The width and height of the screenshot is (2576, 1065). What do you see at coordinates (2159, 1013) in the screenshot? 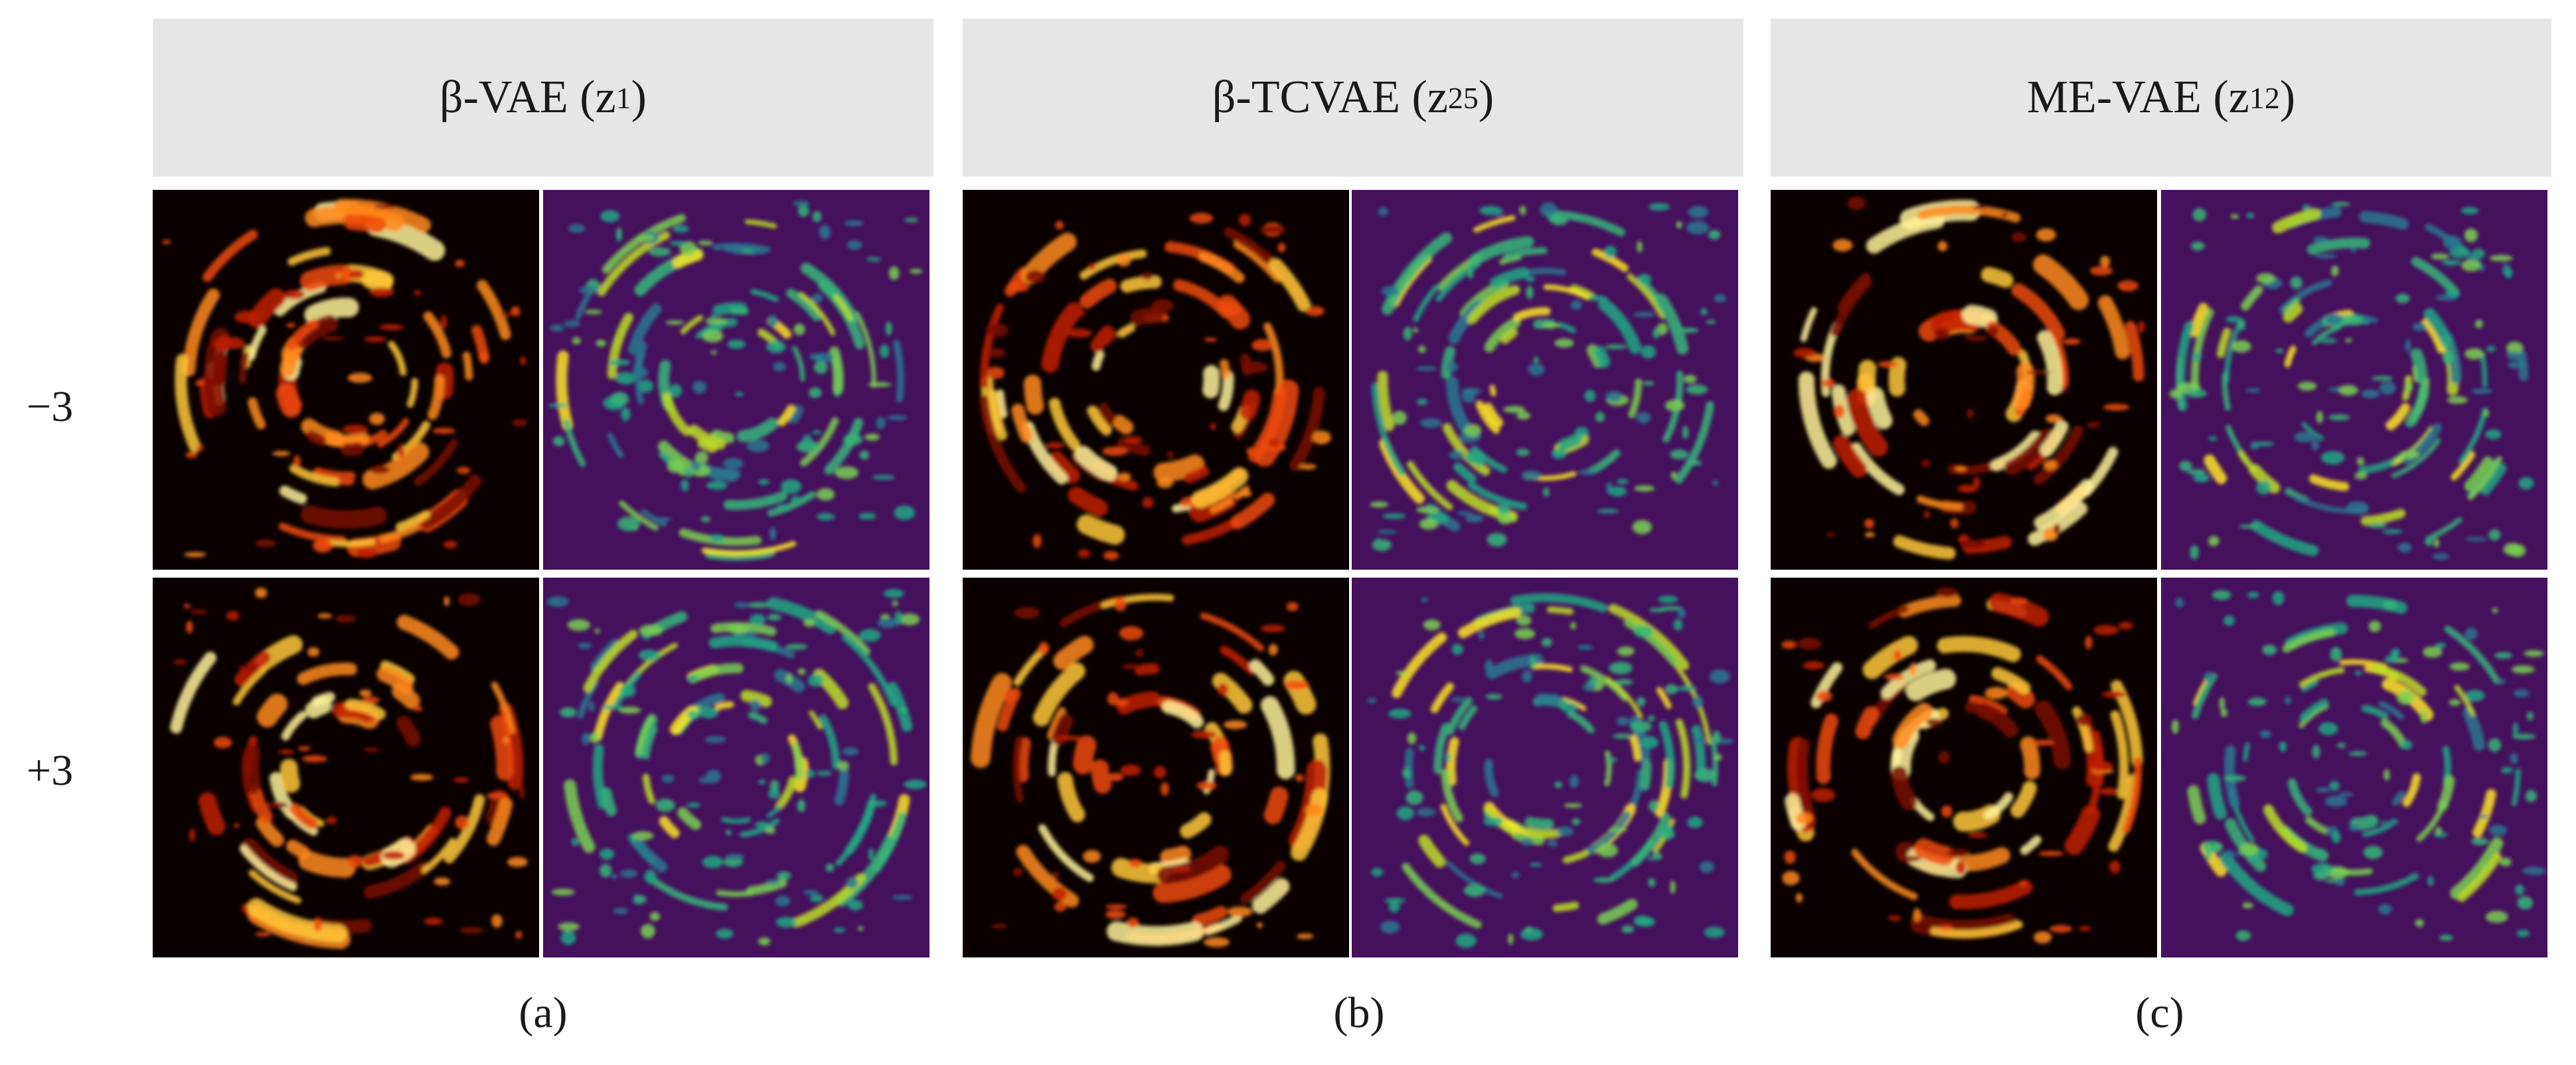
I see `caption-c: (c)` at bounding box center [2159, 1013].